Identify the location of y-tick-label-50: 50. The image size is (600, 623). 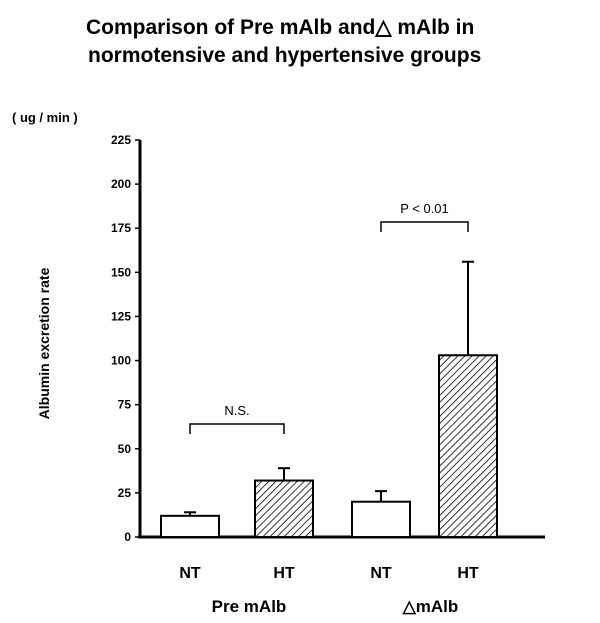
(125, 449).